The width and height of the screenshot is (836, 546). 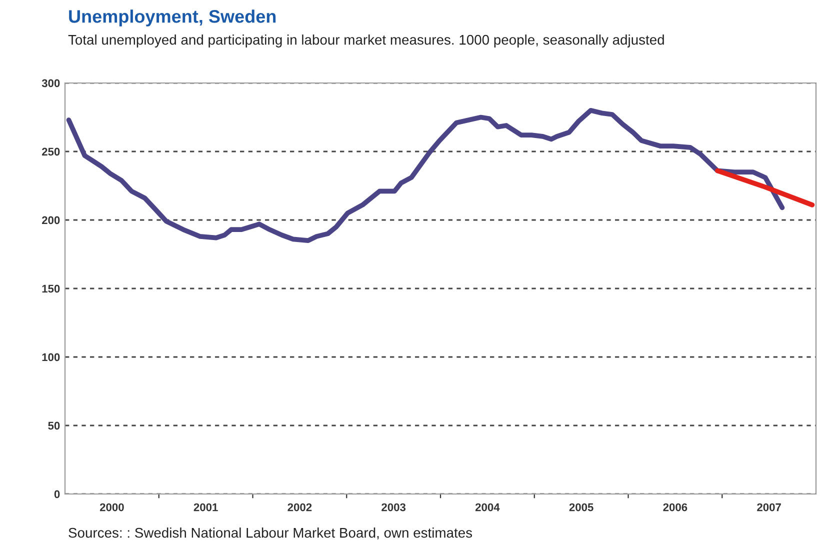 What do you see at coordinates (54, 426) in the screenshot?
I see `y-tick-label: 50` at bounding box center [54, 426].